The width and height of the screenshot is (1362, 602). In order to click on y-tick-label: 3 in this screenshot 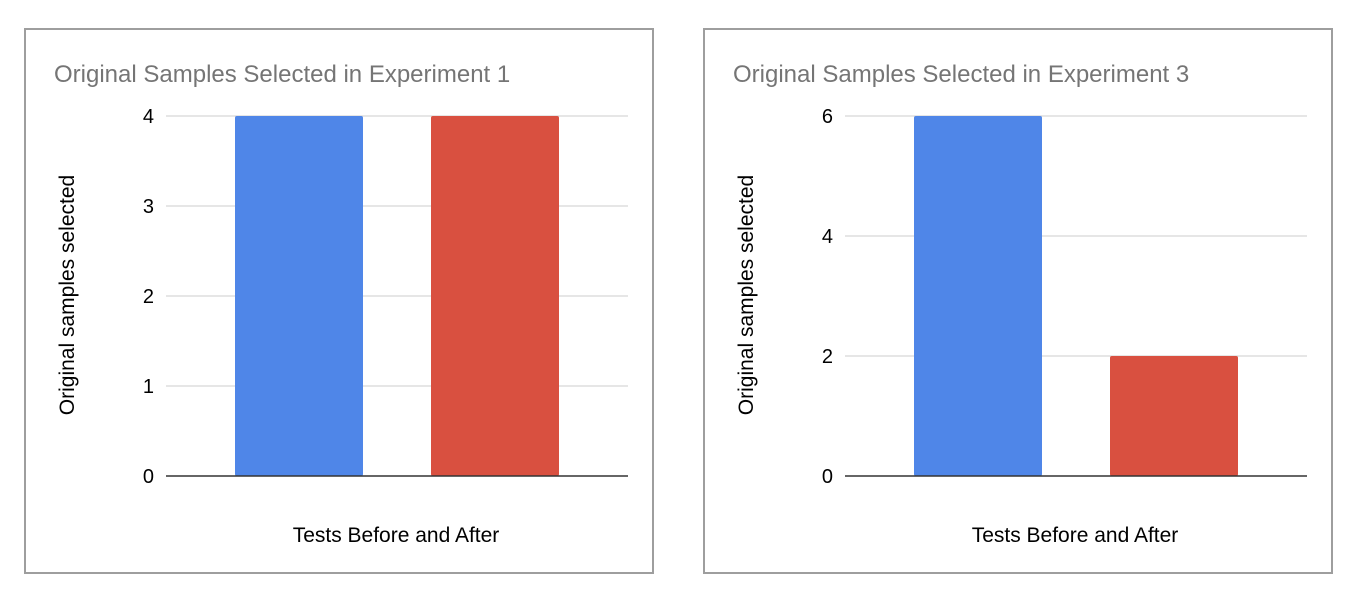, I will do `click(148, 207)`.